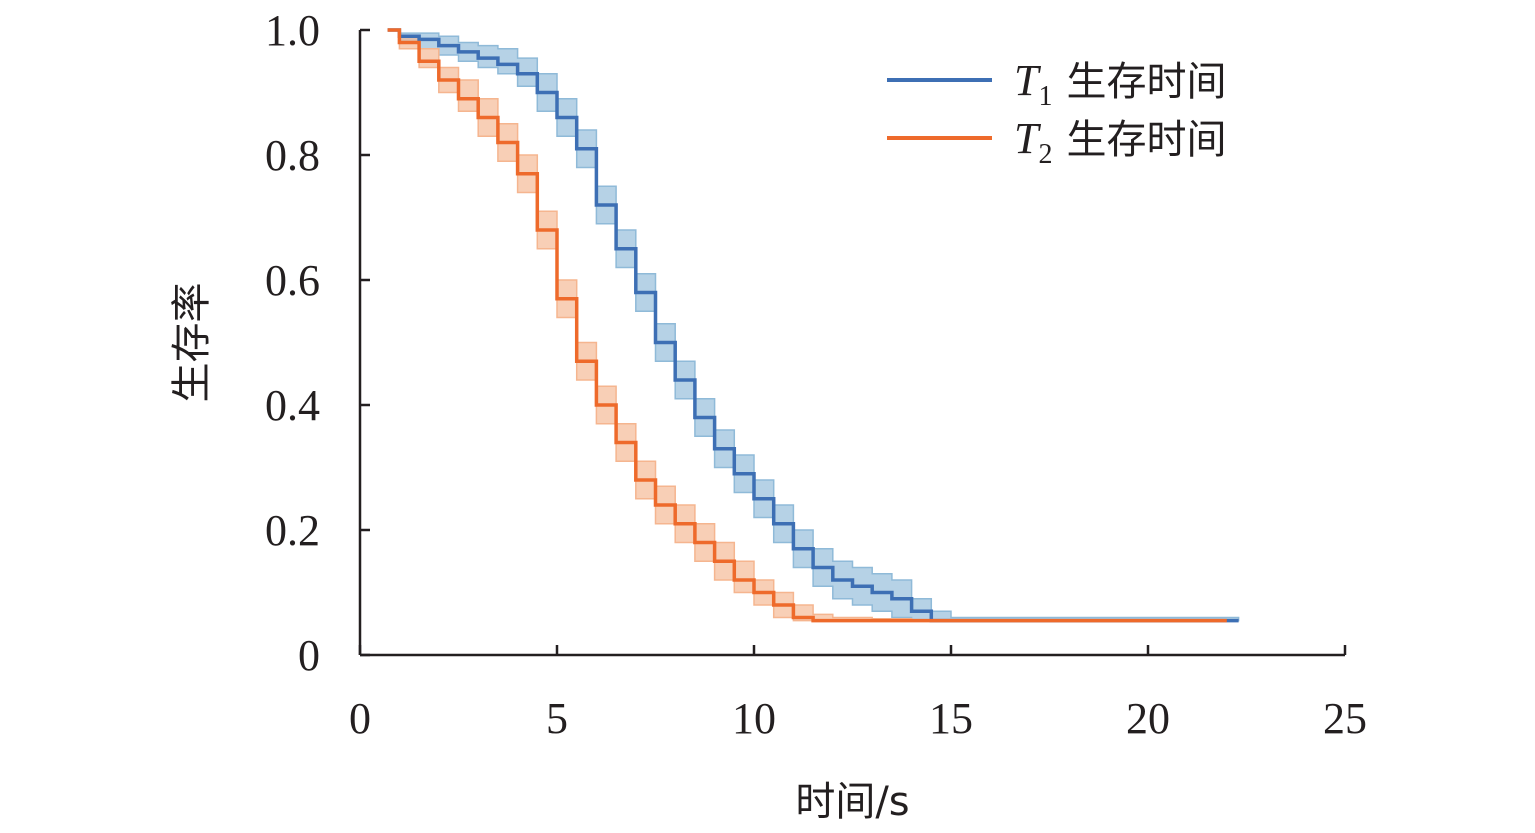  Describe the element at coordinates (292, 155) in the screenshot. I see `y-tick-label: 0.8` at that location.